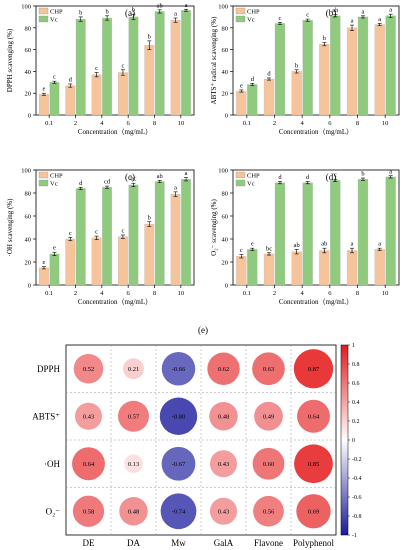  What do you see at coordinates (356, 384) in the screenshot?
I see `colorbar-tick-label: 0.6` at bounding box center [356, 384].